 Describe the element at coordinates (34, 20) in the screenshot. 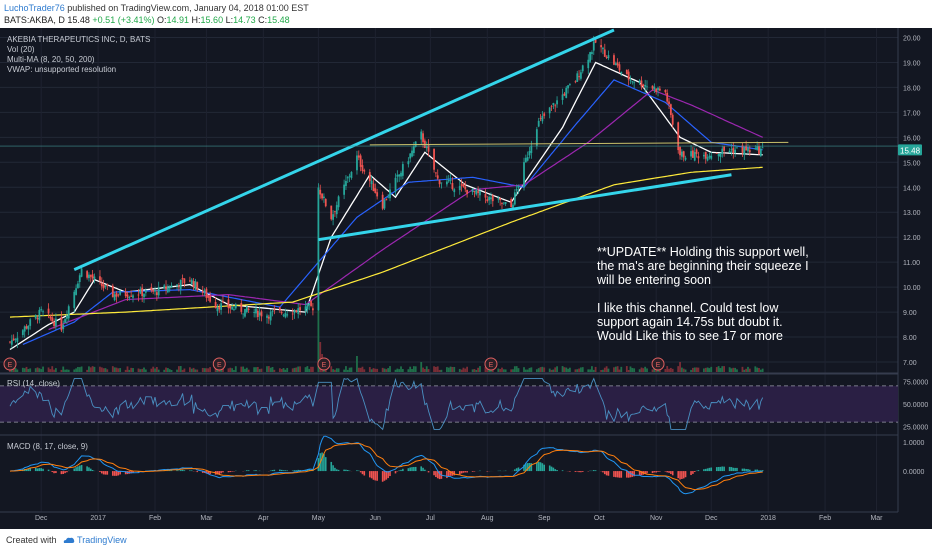

I see `symbol-label: BATS:AKBA, D` at that location.